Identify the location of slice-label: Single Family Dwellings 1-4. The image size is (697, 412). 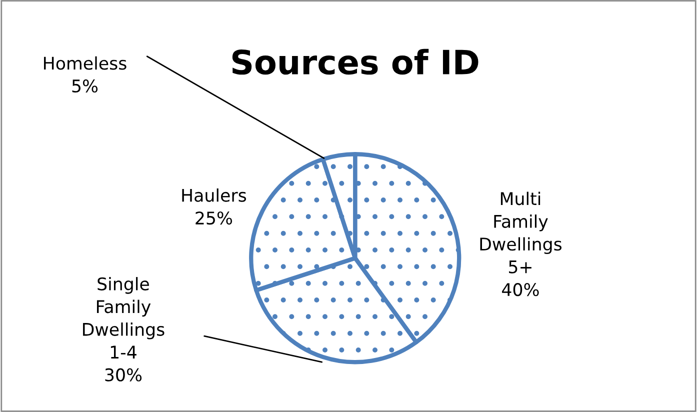
(123, 317).